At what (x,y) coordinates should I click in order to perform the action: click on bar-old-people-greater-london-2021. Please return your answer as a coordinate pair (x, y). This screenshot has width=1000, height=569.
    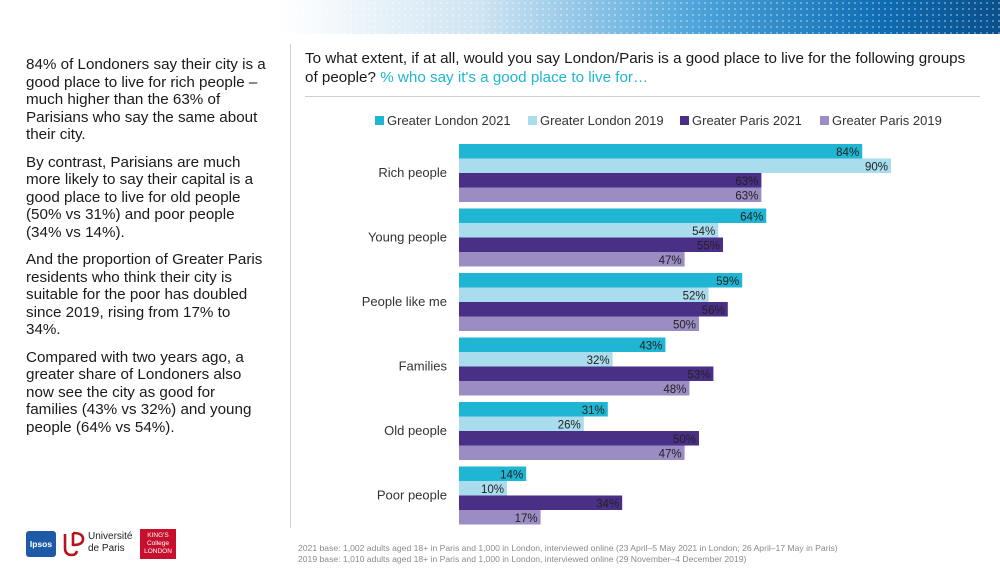
    Looking at the image, I should click on (533, 409).